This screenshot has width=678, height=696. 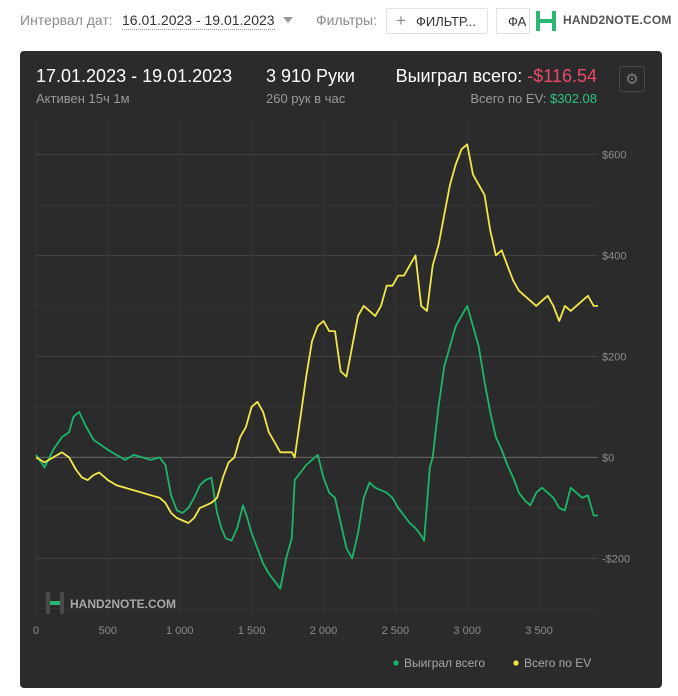 What do you see at coordinates (516, 663) in the screenshot?
I see `legend-ev-swatch` at bounding box center [516, 663].